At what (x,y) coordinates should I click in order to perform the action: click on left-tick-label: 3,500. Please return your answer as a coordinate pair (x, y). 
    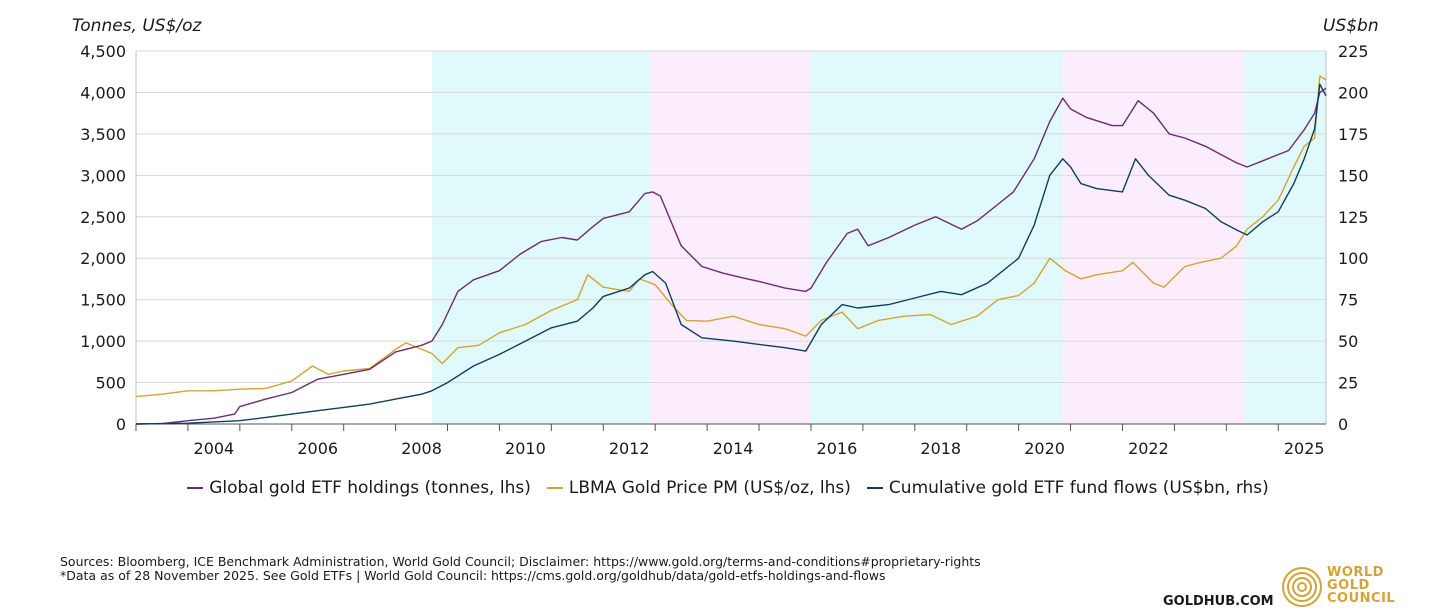
    Looking at the image, I should click on (103, 134).